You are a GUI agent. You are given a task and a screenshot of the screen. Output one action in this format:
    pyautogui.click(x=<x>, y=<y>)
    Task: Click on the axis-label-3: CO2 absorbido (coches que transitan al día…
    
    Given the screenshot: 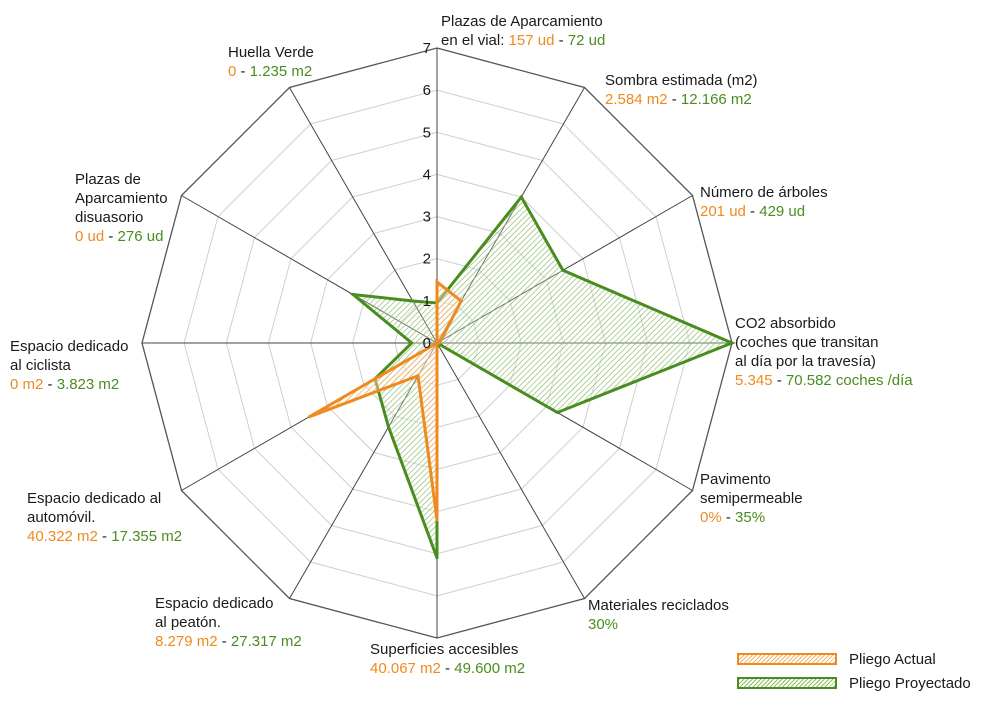 What is the action you would take?
    pyautogui.click(x=824, y=352)
    